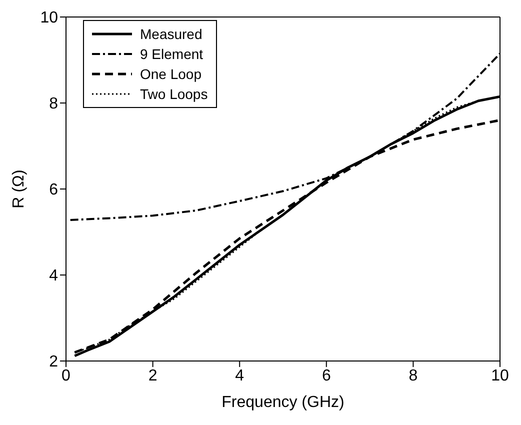  Describe the element at coordinates (413, 375) in the screenshot. I see `x-tick-label: 8` at that location.